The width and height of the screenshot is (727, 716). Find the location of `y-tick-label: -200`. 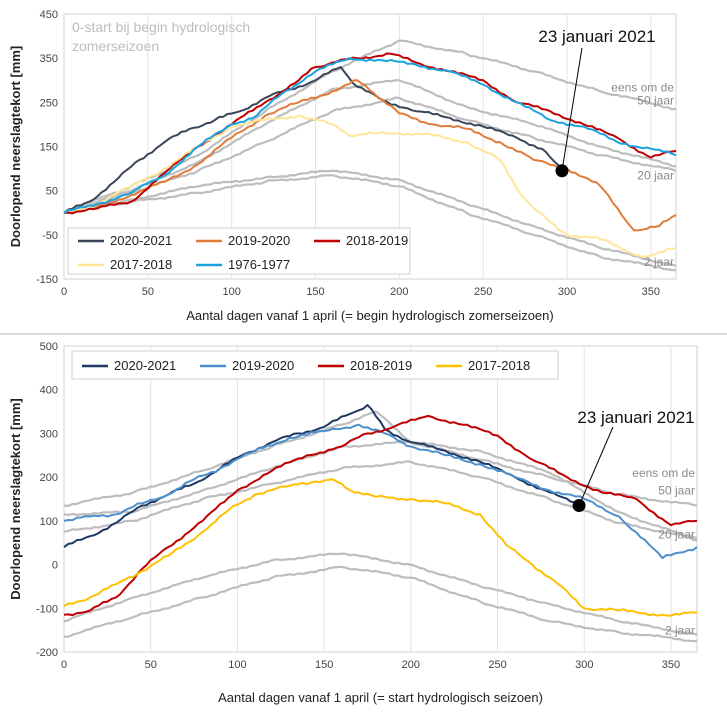

y-tick-label: -200 is located at coordinates (47, 653).